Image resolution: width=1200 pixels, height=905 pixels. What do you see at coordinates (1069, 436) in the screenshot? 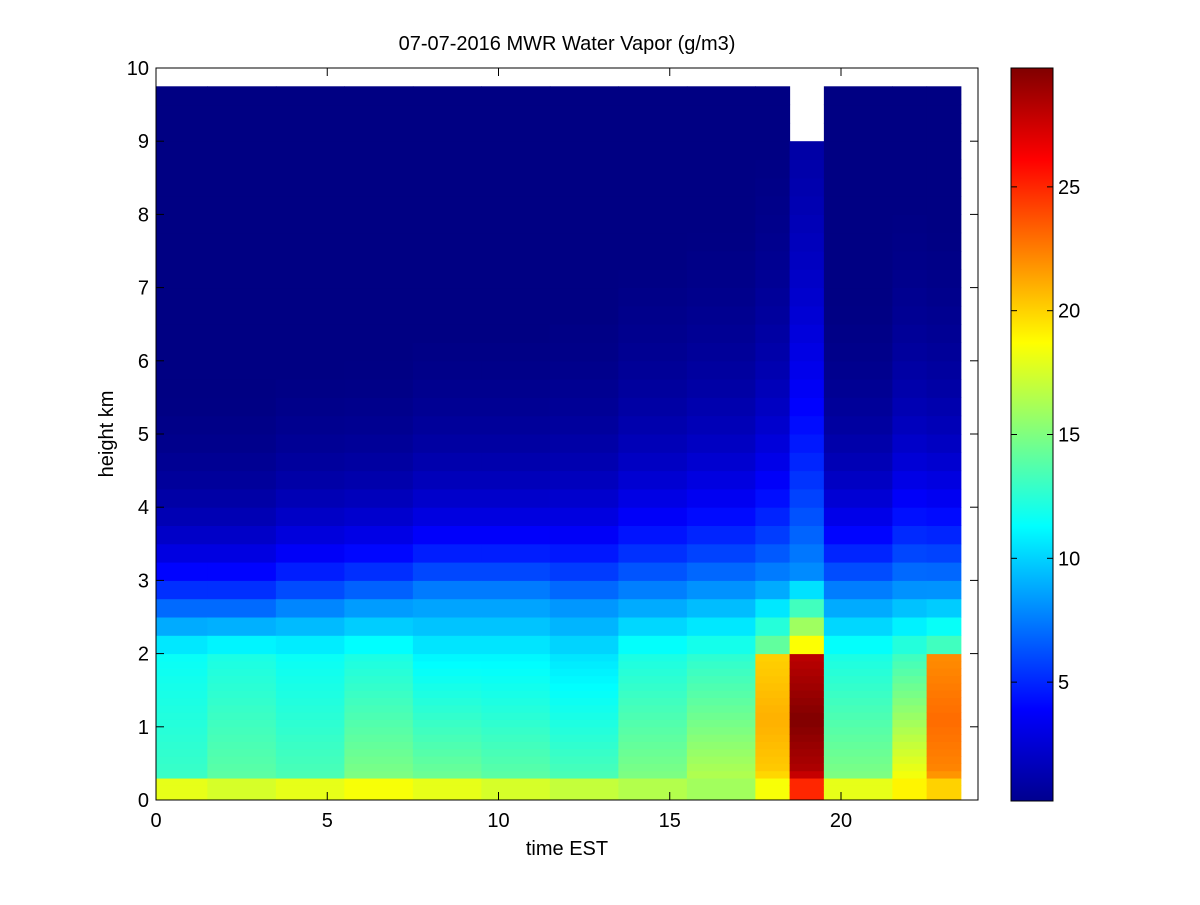
I see `colorbar-tick-label: 15` at bounding box center [1069, 436].